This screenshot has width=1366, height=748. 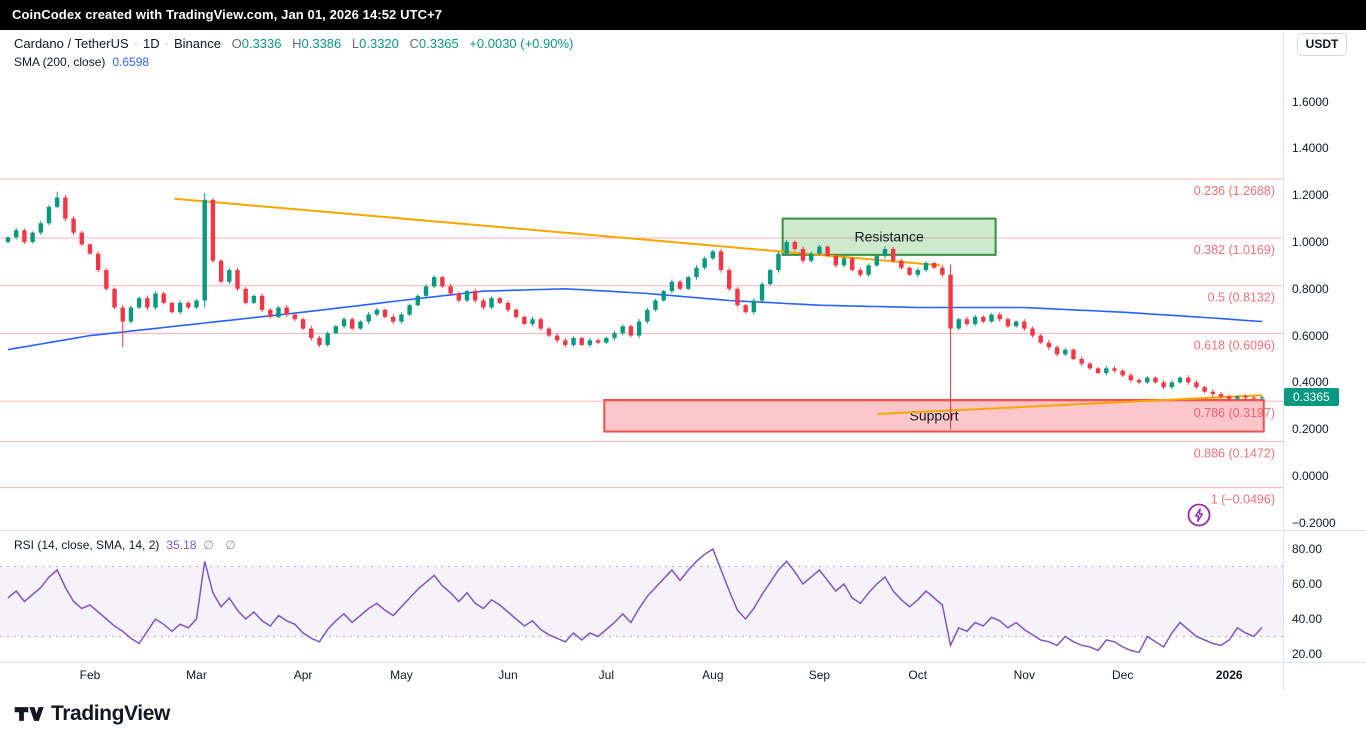 What do you see at coordinates (321, 43) in the screenshot?
I see `high-value: 0.3386` at bounding box center [321, 43].